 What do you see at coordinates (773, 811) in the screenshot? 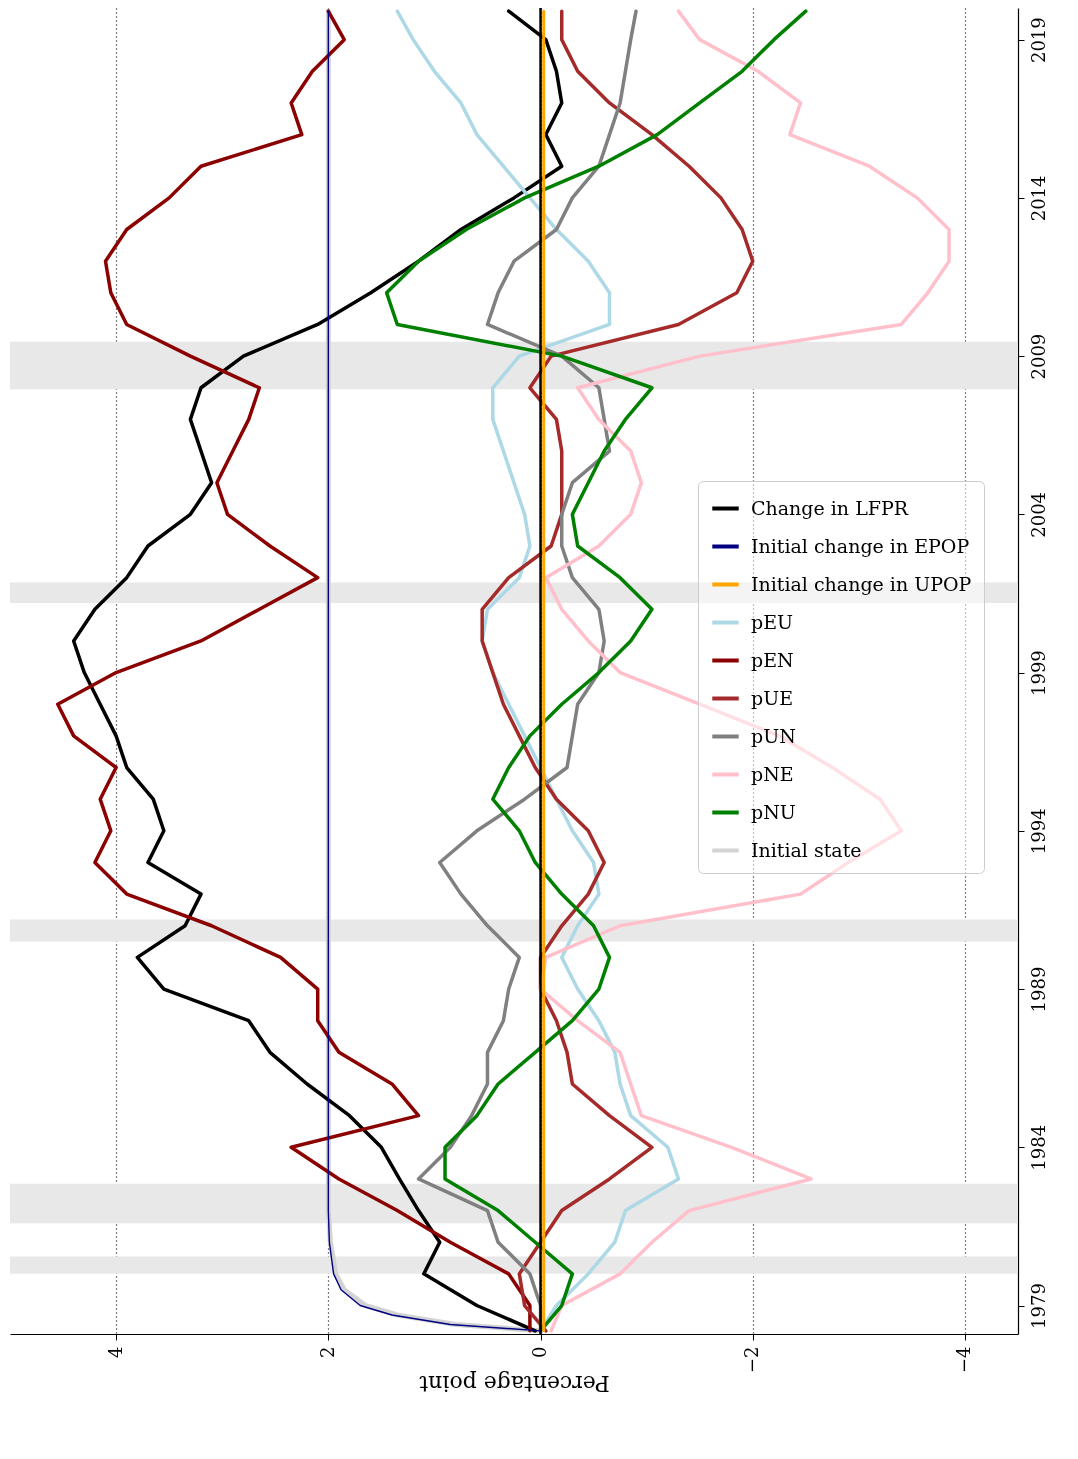
I see `legend-label: pNU` at bounding box center [773, 811].